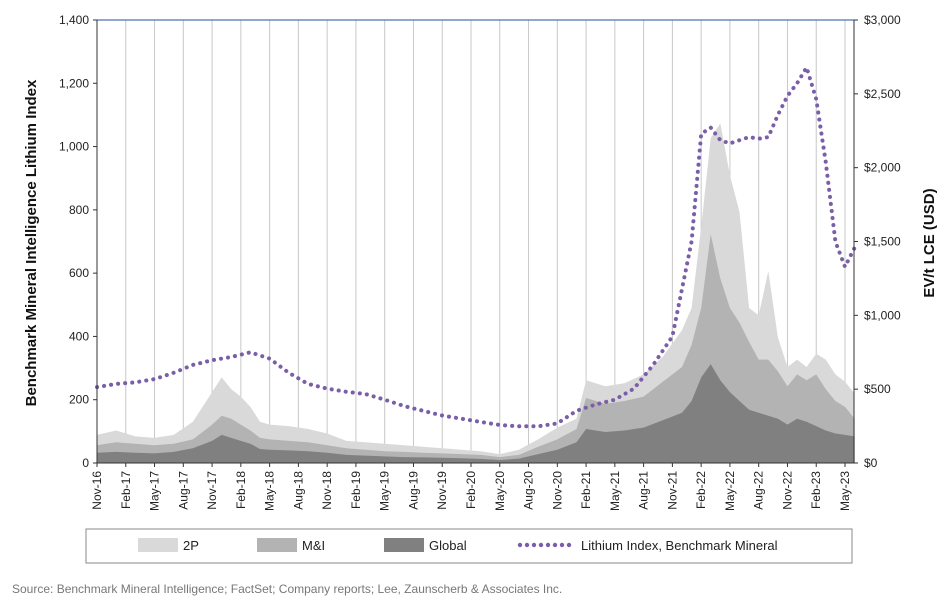  Describe the element at coordinates (74, 20) in the screenshot. I see `y-tick-label: 1,400` at that location.